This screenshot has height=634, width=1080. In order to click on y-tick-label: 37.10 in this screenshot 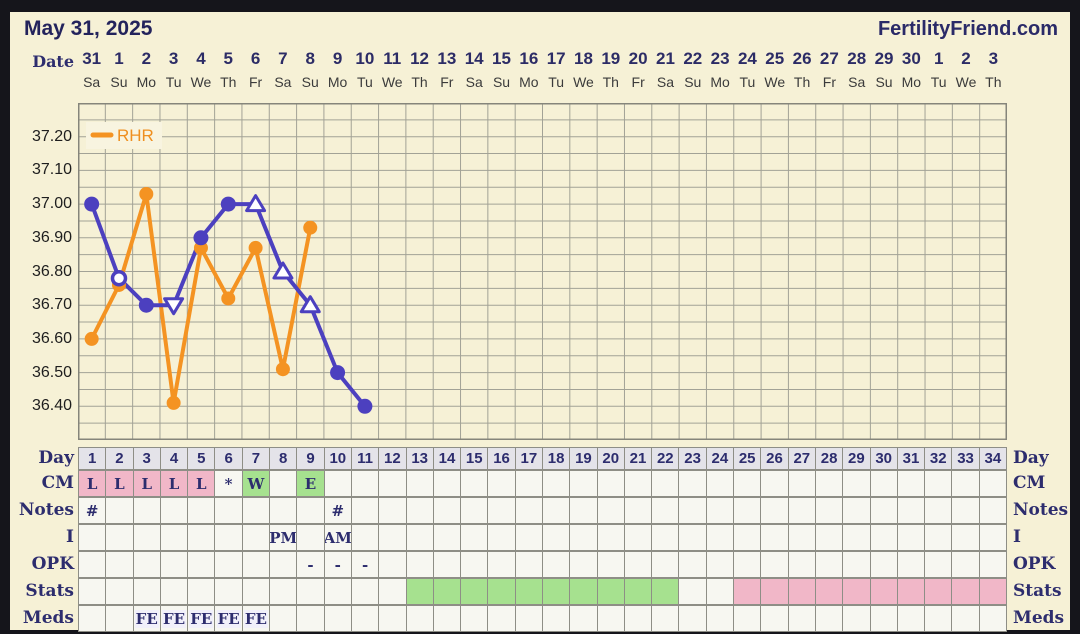, I will do `click(51, 170)`.